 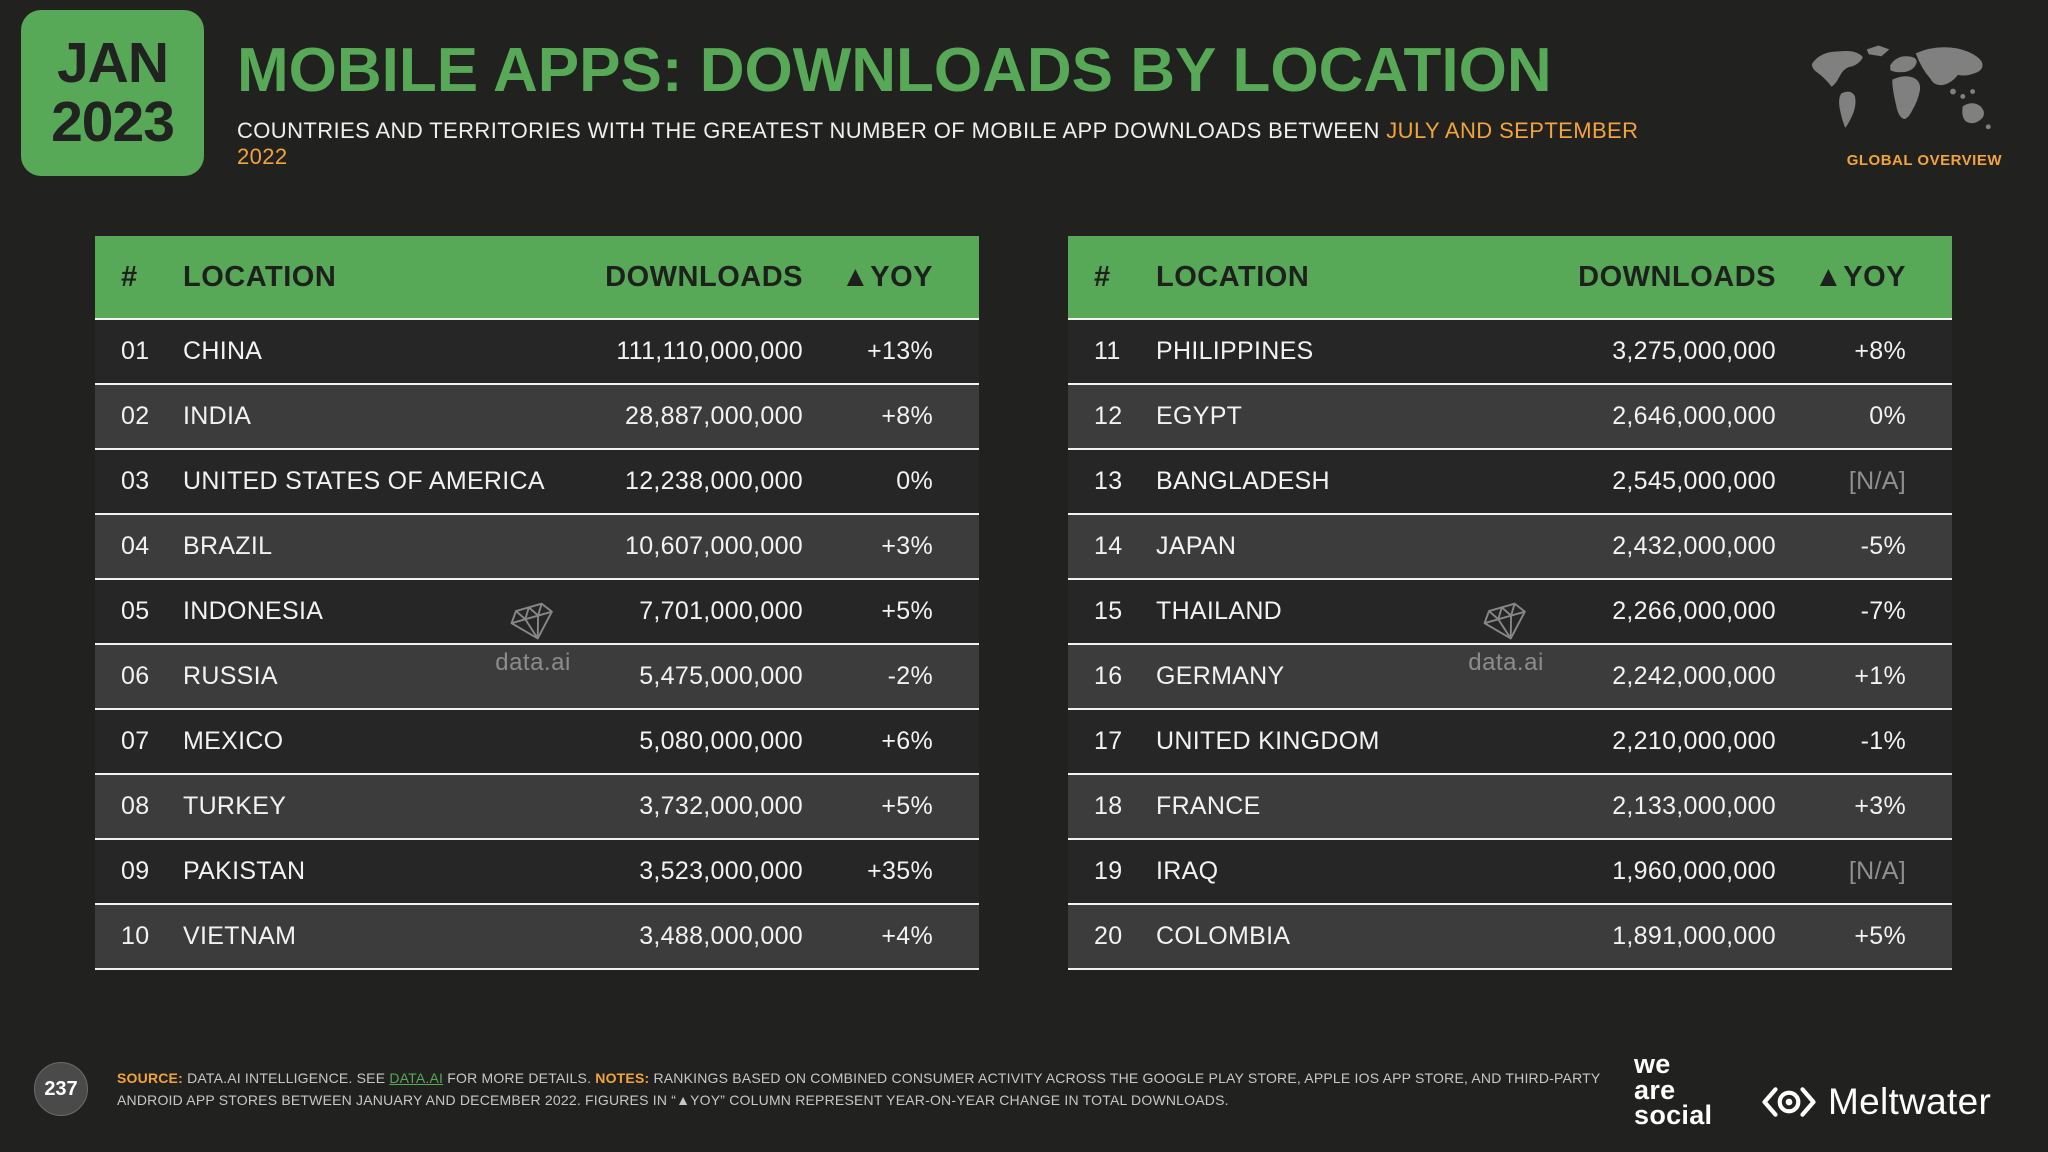 I want to click on table-row: 19 IRAQ 1,960,000,000 [N/A], so click(x=1510, y=872).